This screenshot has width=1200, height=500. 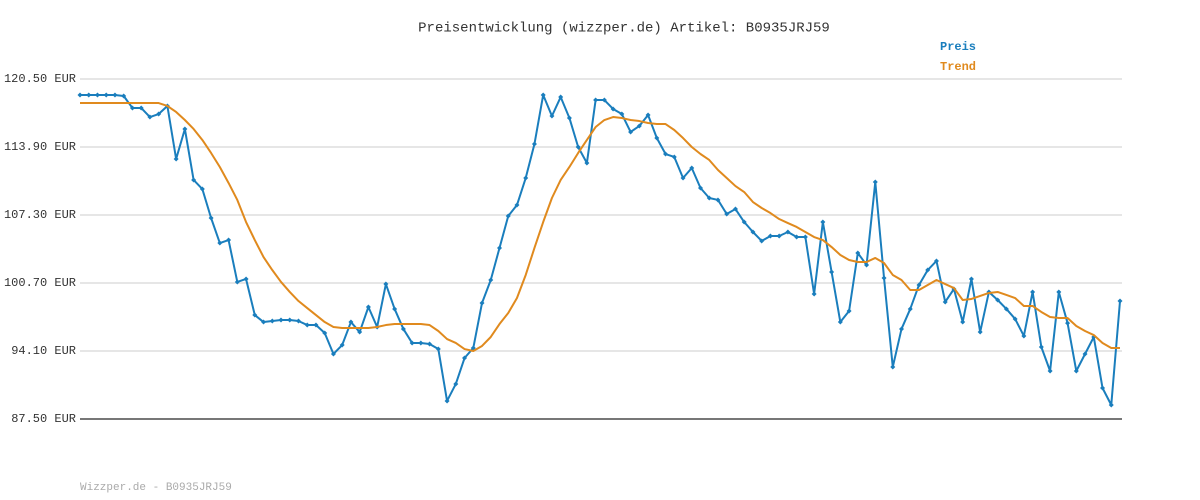 What do you see at coordinates (156, 488) in the screenshot?
I see `footer: Wizzper.de - B0935JRJ59` at bounding box center [156, 488].